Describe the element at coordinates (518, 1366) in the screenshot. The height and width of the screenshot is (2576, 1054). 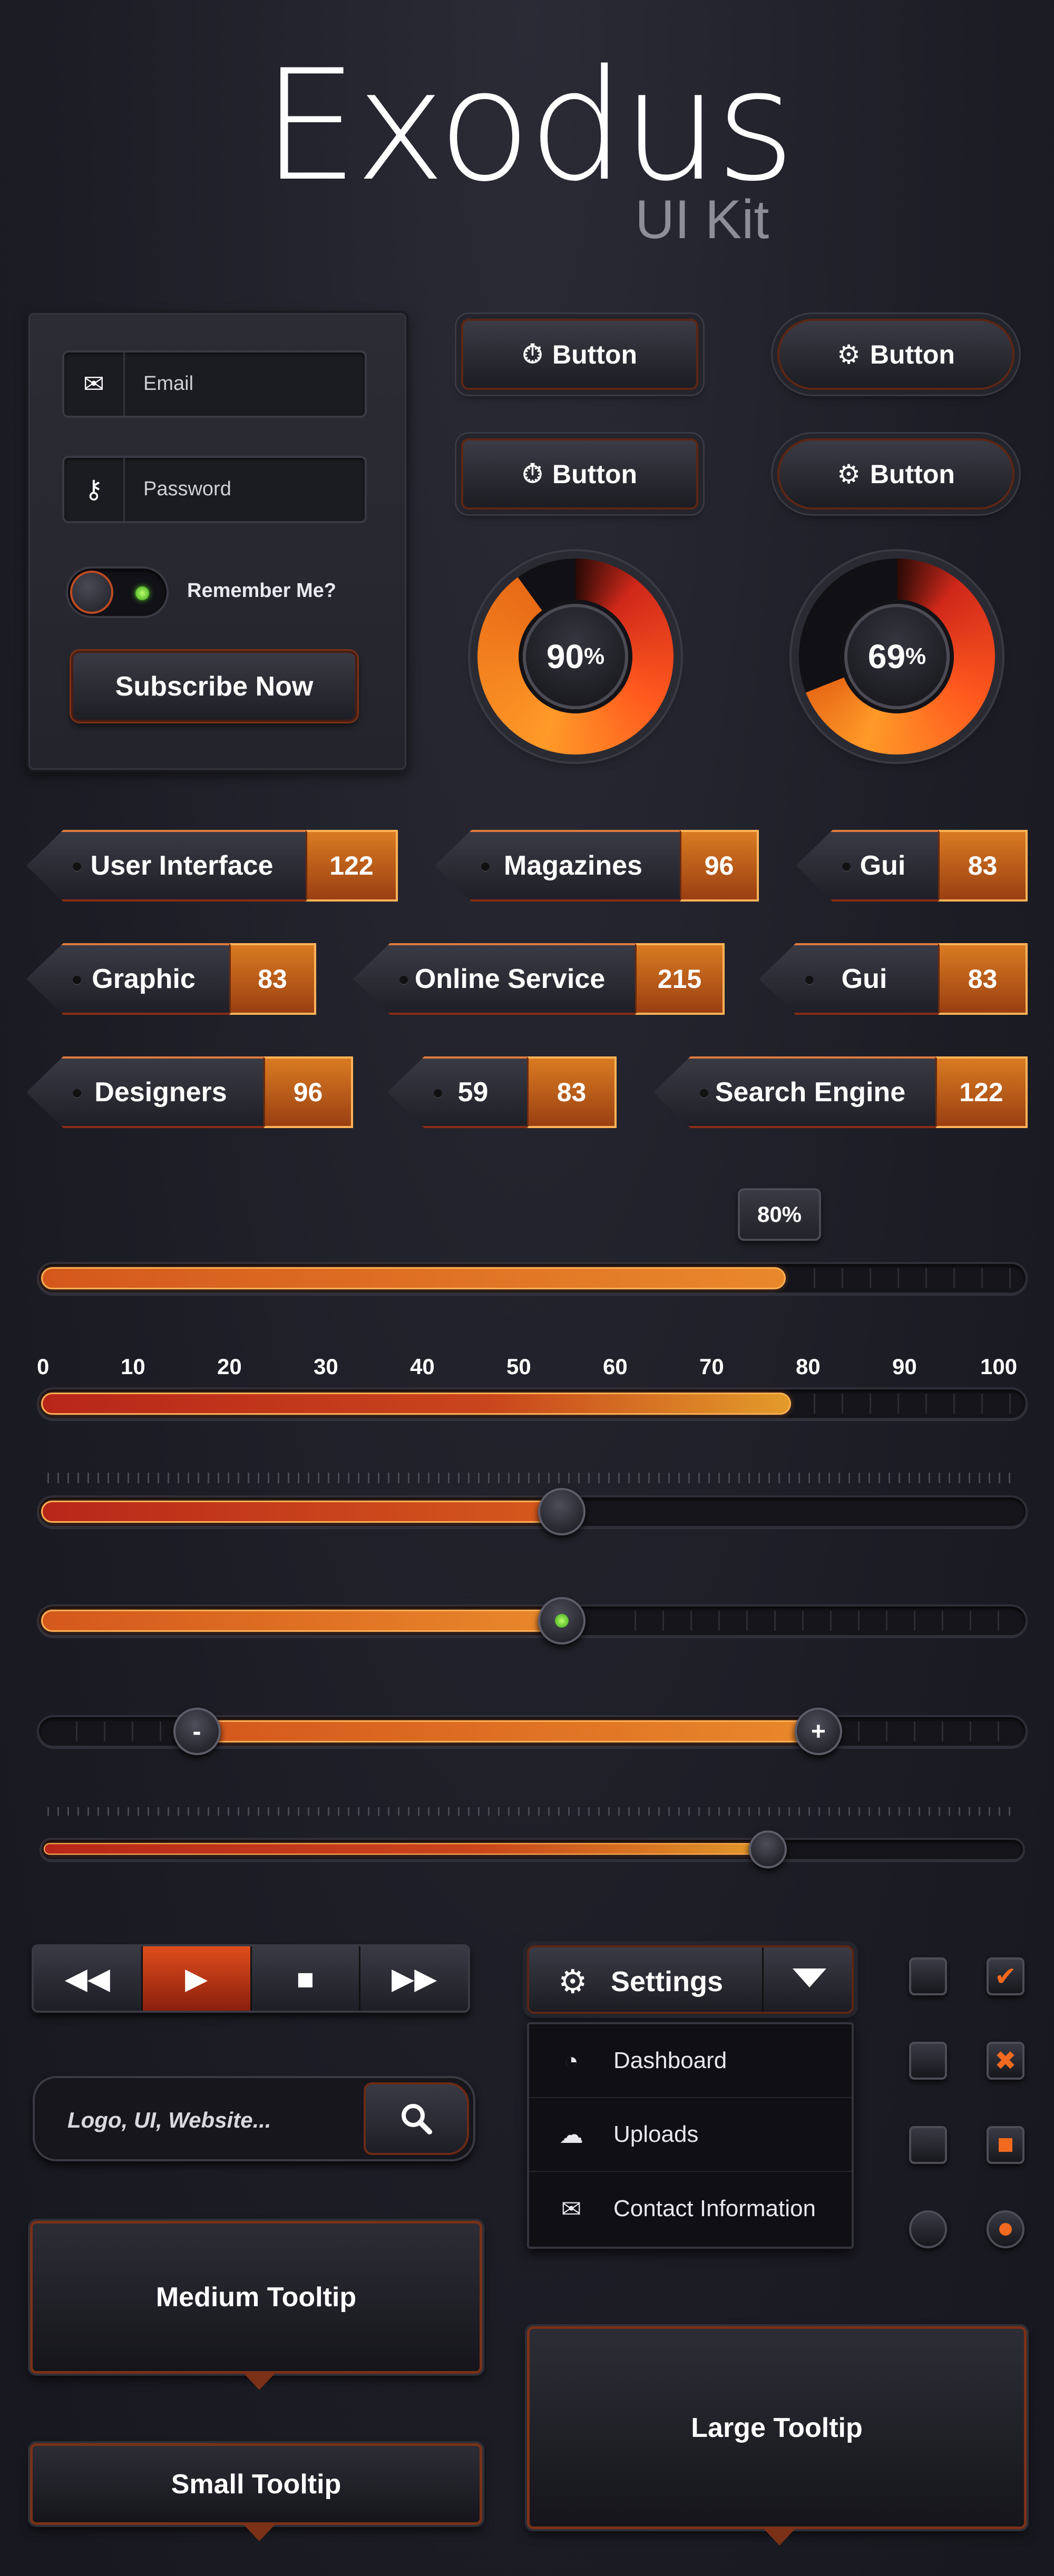
I see `scale-label: 50` at that location.